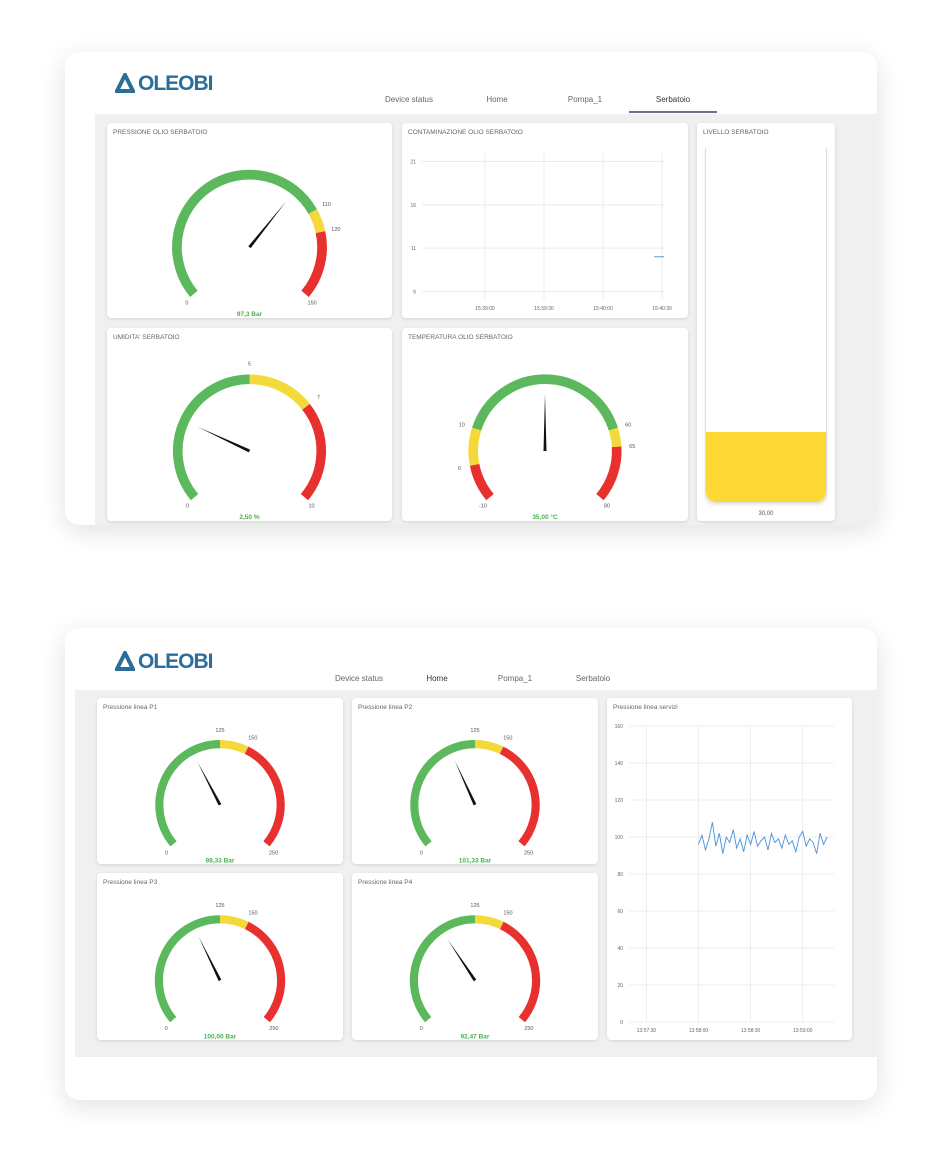 The image size is (945, 1158). I want to click on p3-gauge: 125 150 0 250 100,00 Bar, so click(220, 971).